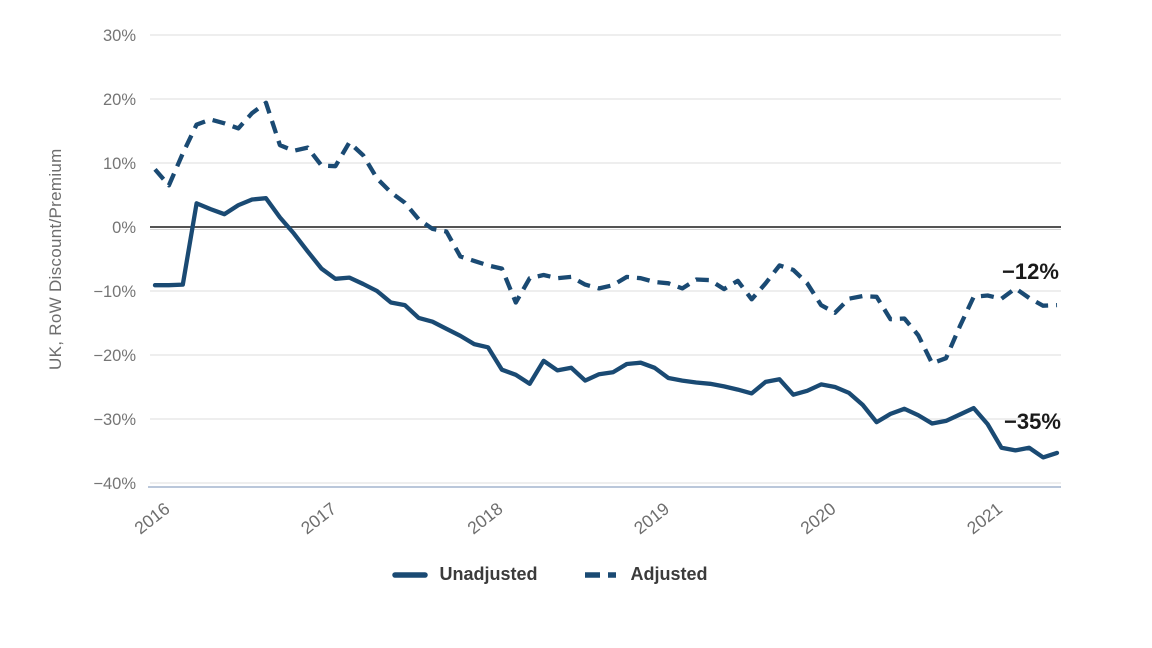  What do you see at coordinates (485, 518) in the screenshot?
I see `x-tick-label: 2018` at bounding box center [485, 518].